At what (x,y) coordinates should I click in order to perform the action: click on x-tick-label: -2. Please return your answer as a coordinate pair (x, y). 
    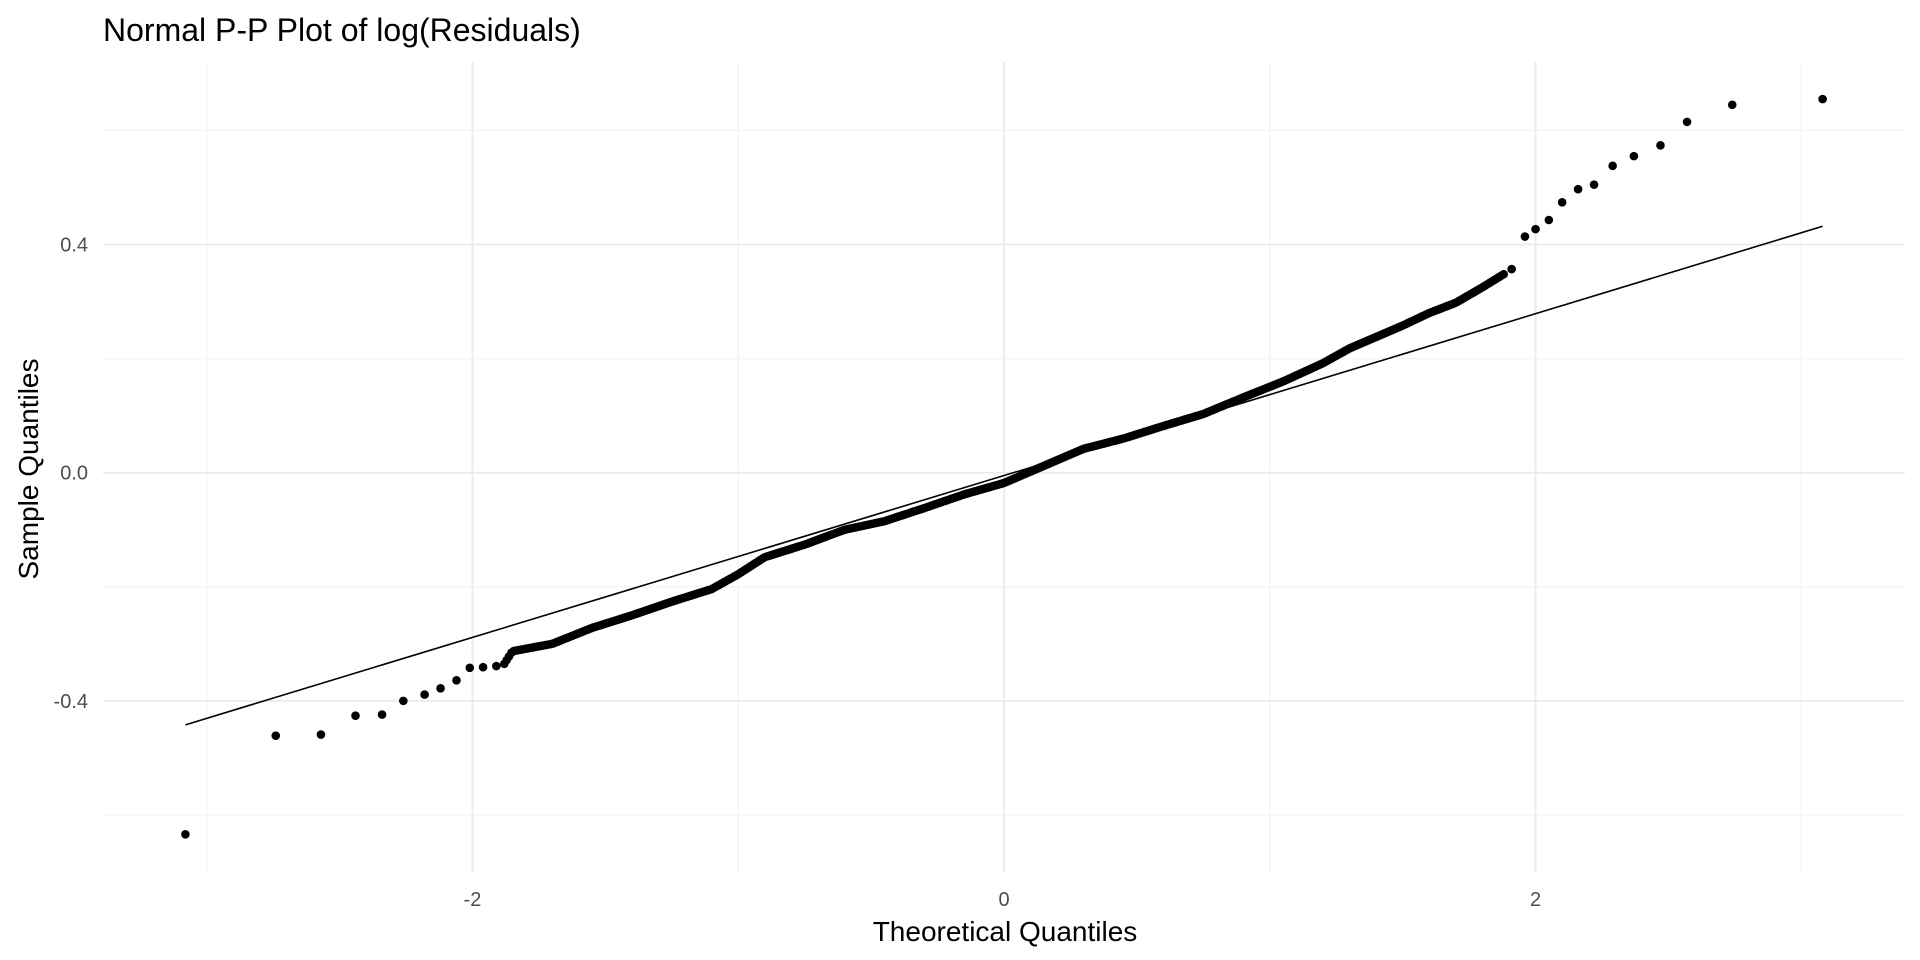
    Looking at the image, I should click on (473, 900).